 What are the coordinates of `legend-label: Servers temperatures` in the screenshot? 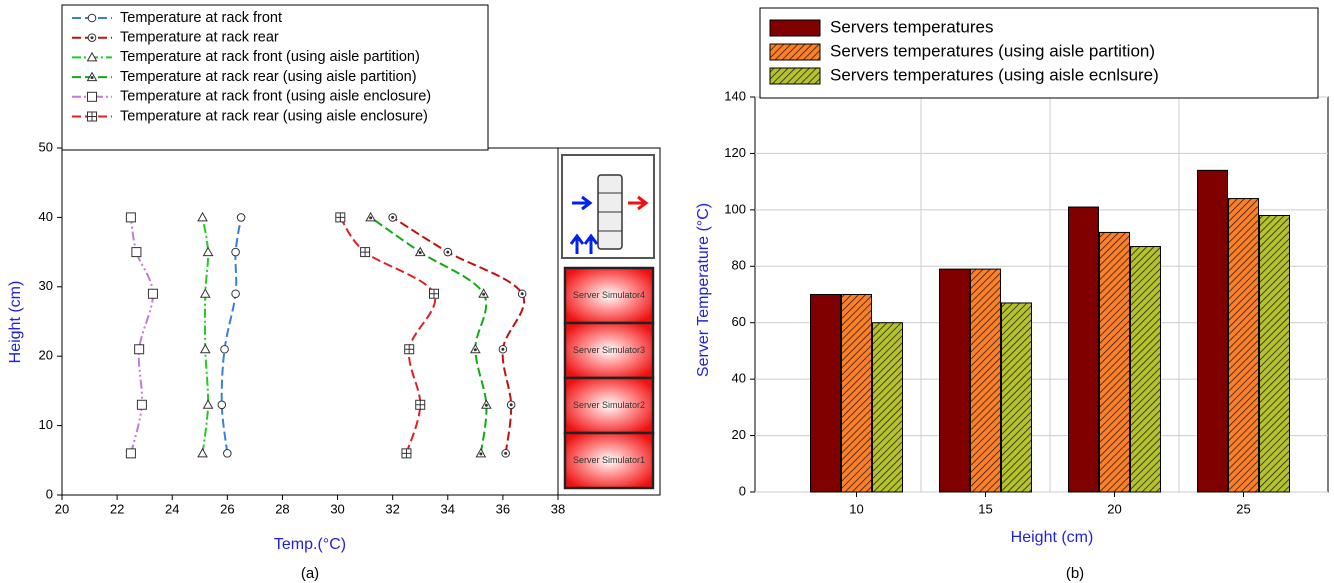 It's located at (911, 26).